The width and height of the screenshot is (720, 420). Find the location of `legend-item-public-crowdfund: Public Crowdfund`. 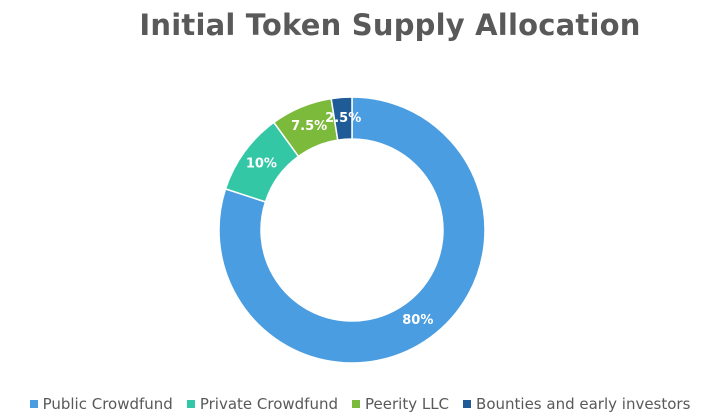

legend-item-public-crowdfund: Public Crowdfund is located at coordinates (101, 404).